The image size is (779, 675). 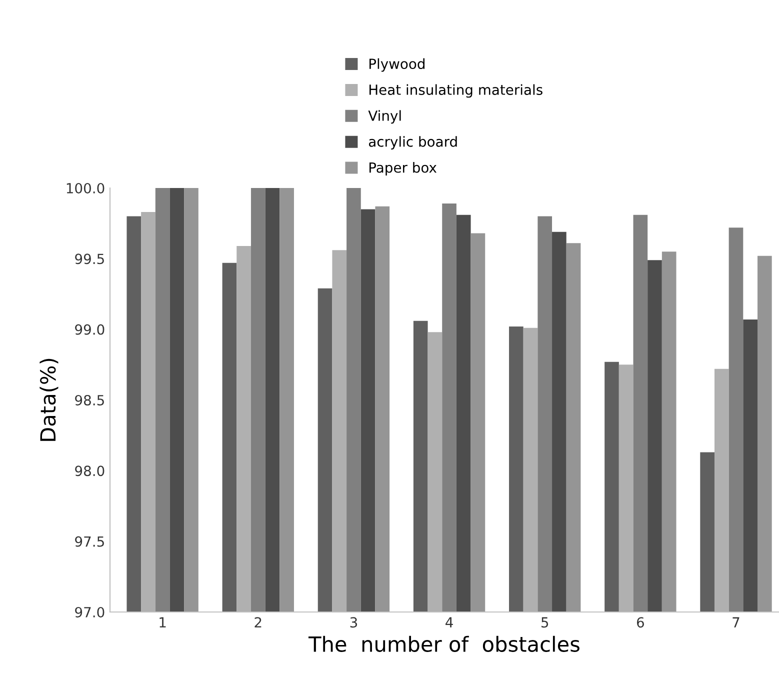 What do you see at coordinates (412, 143) in the screenshot?
I see `legend-label: acrylic board` at bounding box center [412, 143].